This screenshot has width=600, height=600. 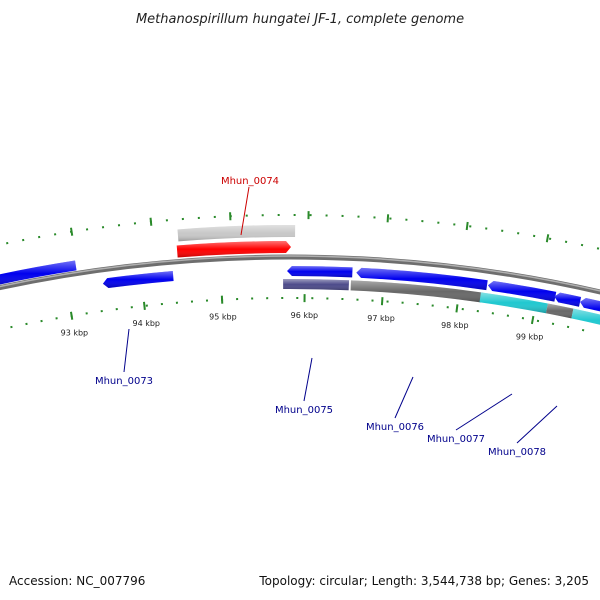 What do you see at coordinates (513, 303) in the screenshot?
I see `gene-arrow-mhun-0077-shade` at bounding box center [513, 303].